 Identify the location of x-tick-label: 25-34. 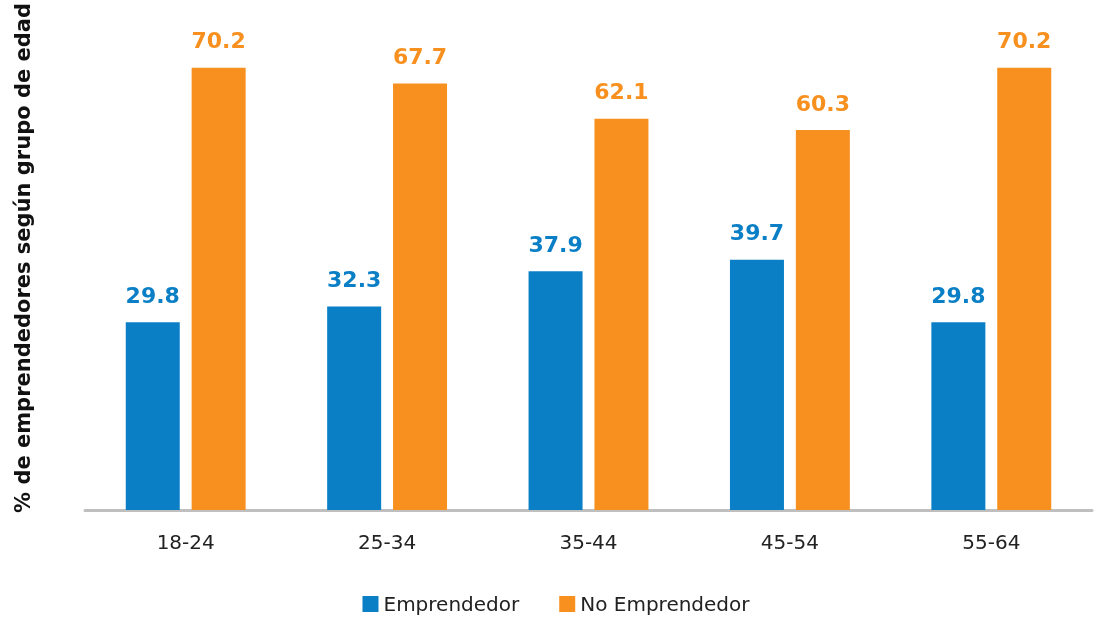
(387, 542).